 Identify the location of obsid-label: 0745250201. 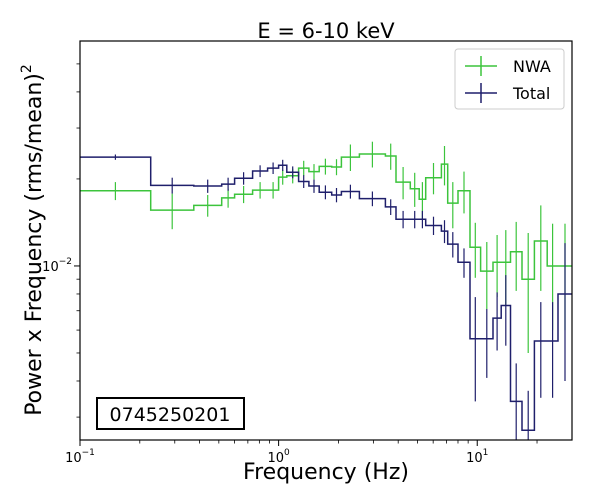
(170, 415).